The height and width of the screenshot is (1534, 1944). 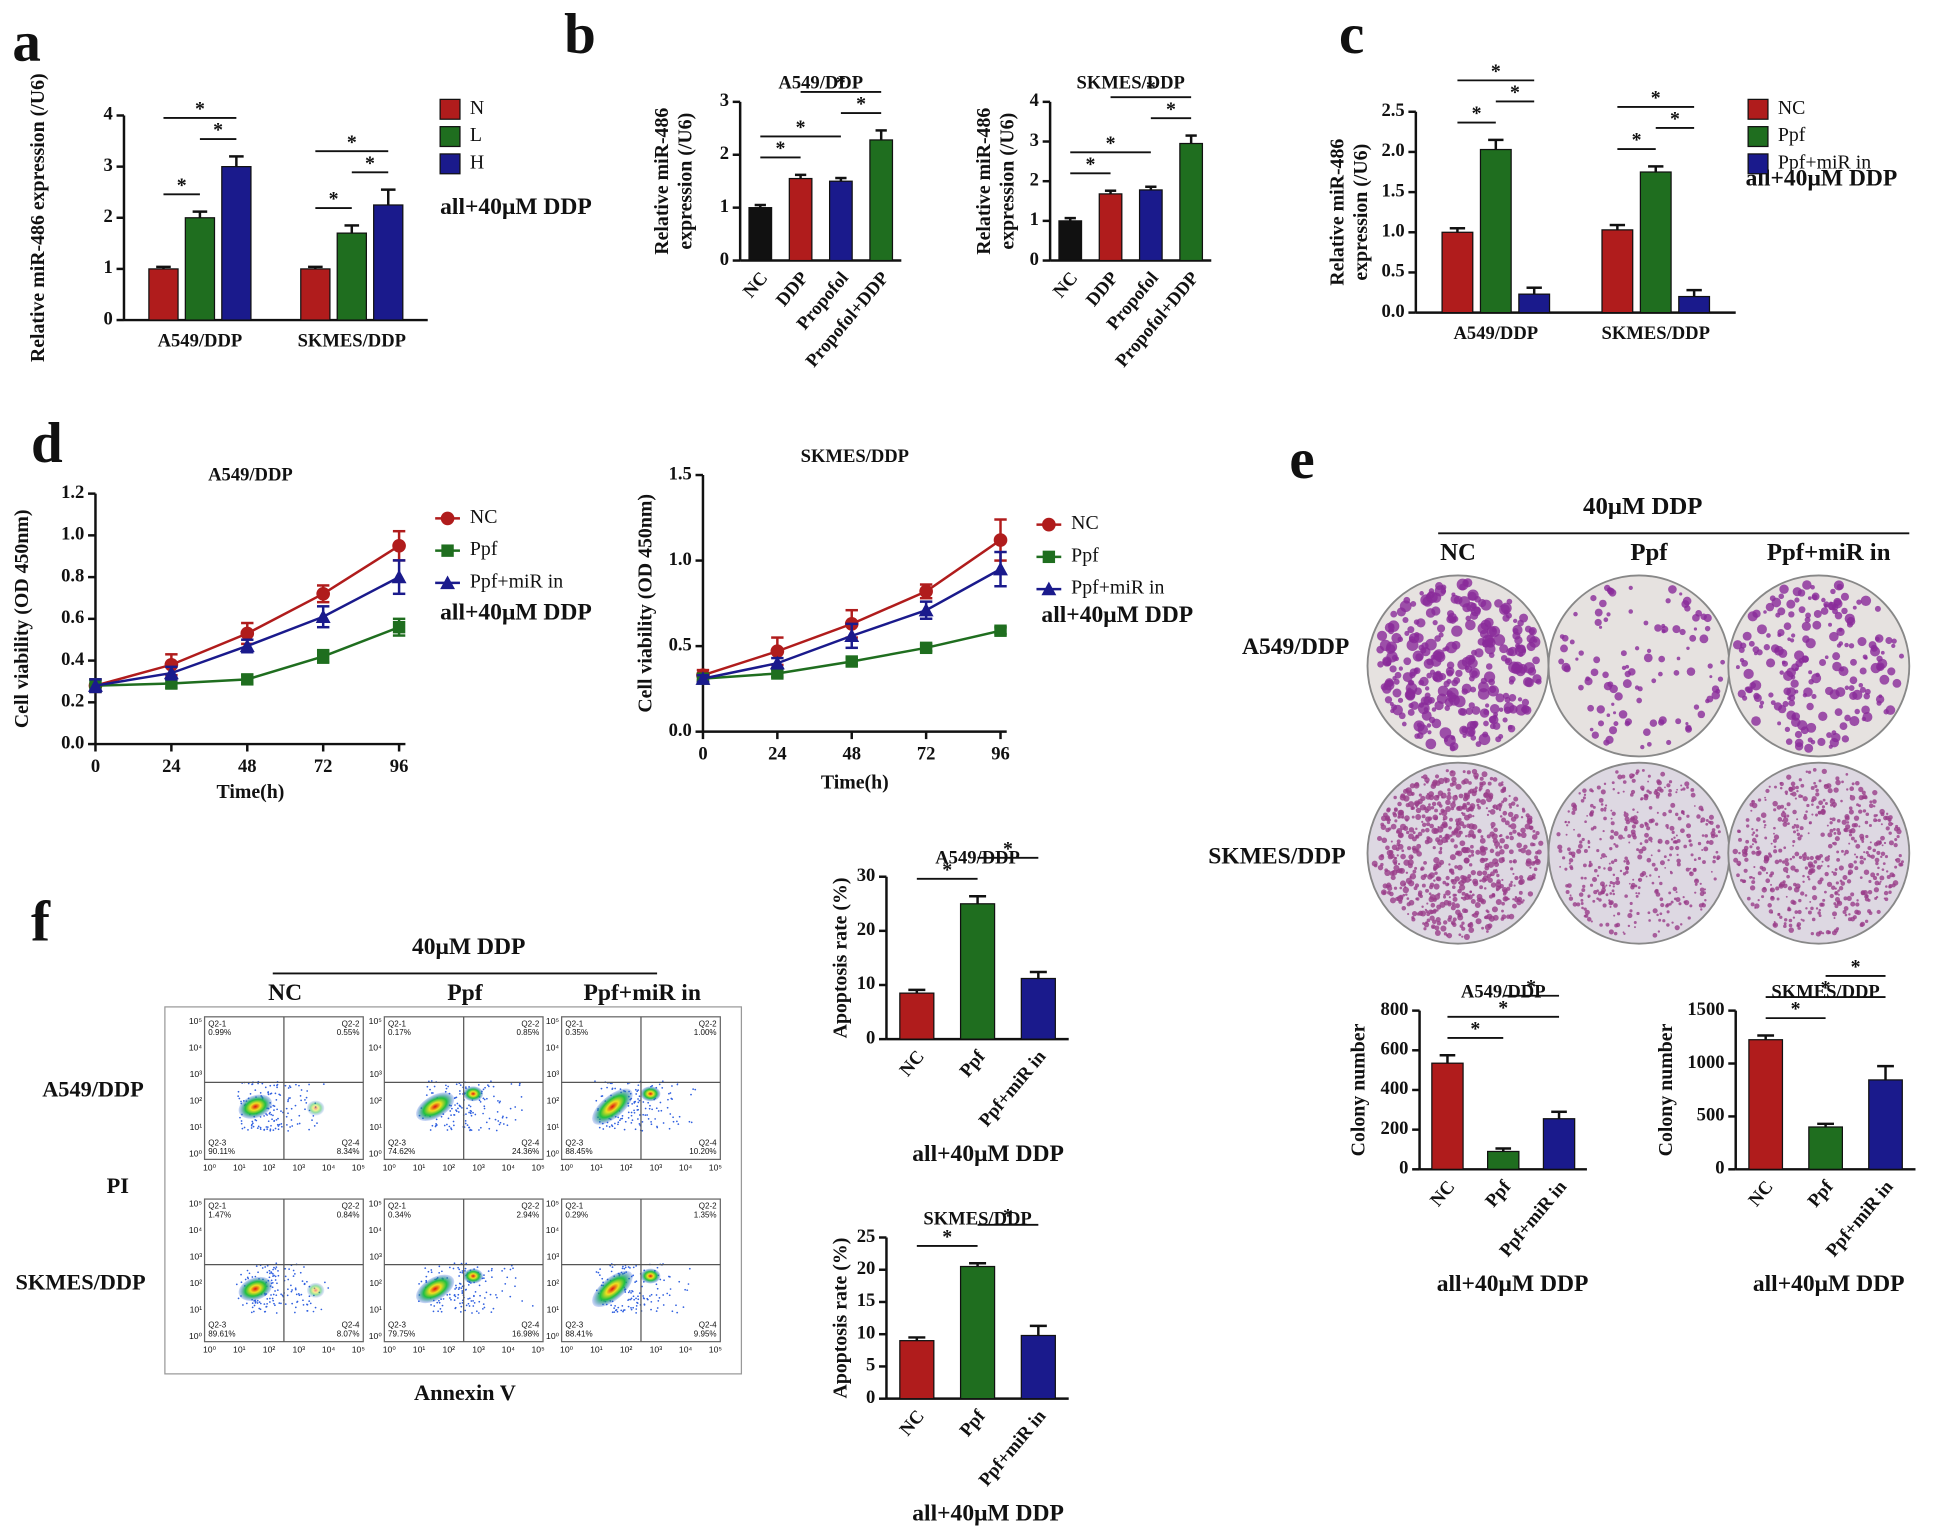 What do you see at coordinates (530, 1206) in the screenshot?
I see `quadrant-name: Q2-2` at bounding box center [530, 1206].